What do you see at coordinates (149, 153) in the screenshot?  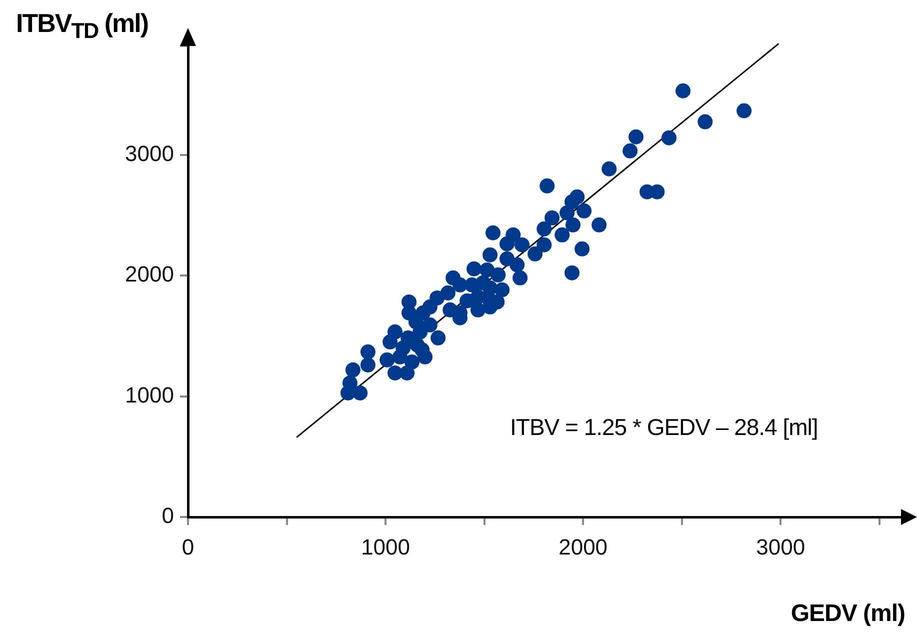 I see `y-tick-label: 3000` at bounding box center [149, 153].